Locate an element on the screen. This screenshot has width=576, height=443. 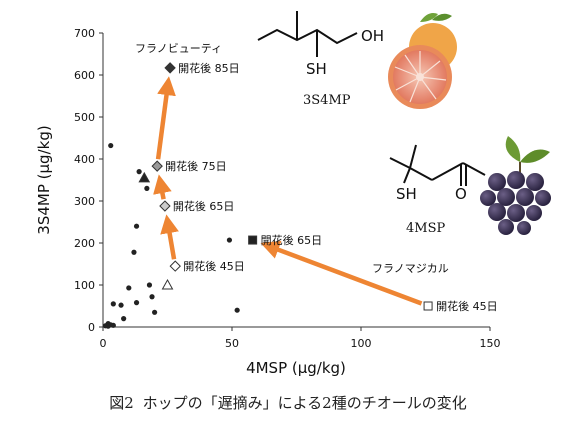
y-tick-label: 600 is located at coordinates (84, 75).